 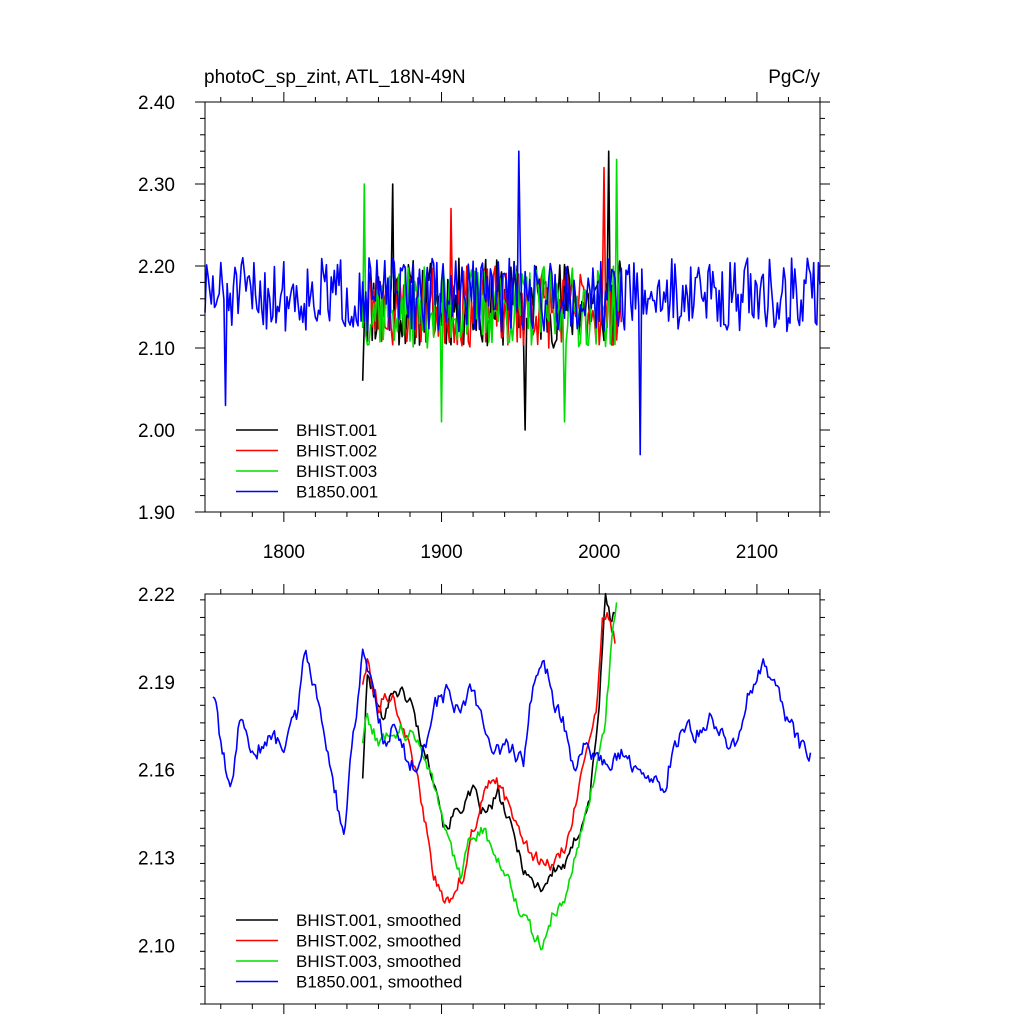 What do you see at coordinates (794, 77) in the screenshot?
I see `top-panel-units: PgC/y` at bounding box center [794, 77].